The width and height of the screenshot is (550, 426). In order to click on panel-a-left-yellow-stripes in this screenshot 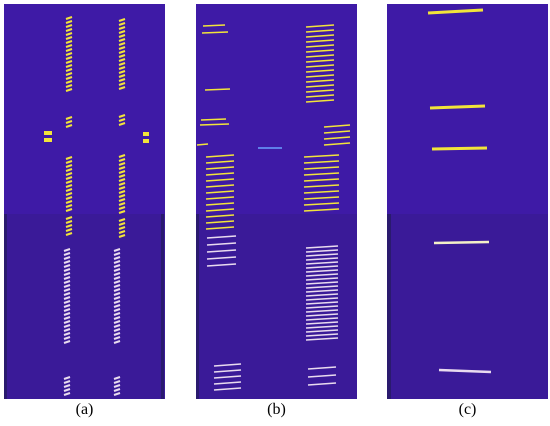, I will do `click(69, 126)`.